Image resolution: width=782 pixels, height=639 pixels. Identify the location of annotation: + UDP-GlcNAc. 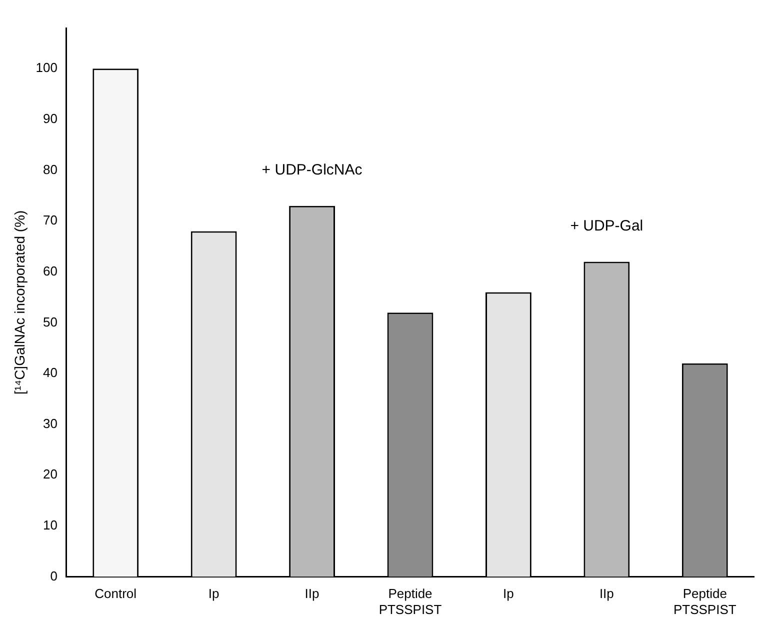
(312, 169).